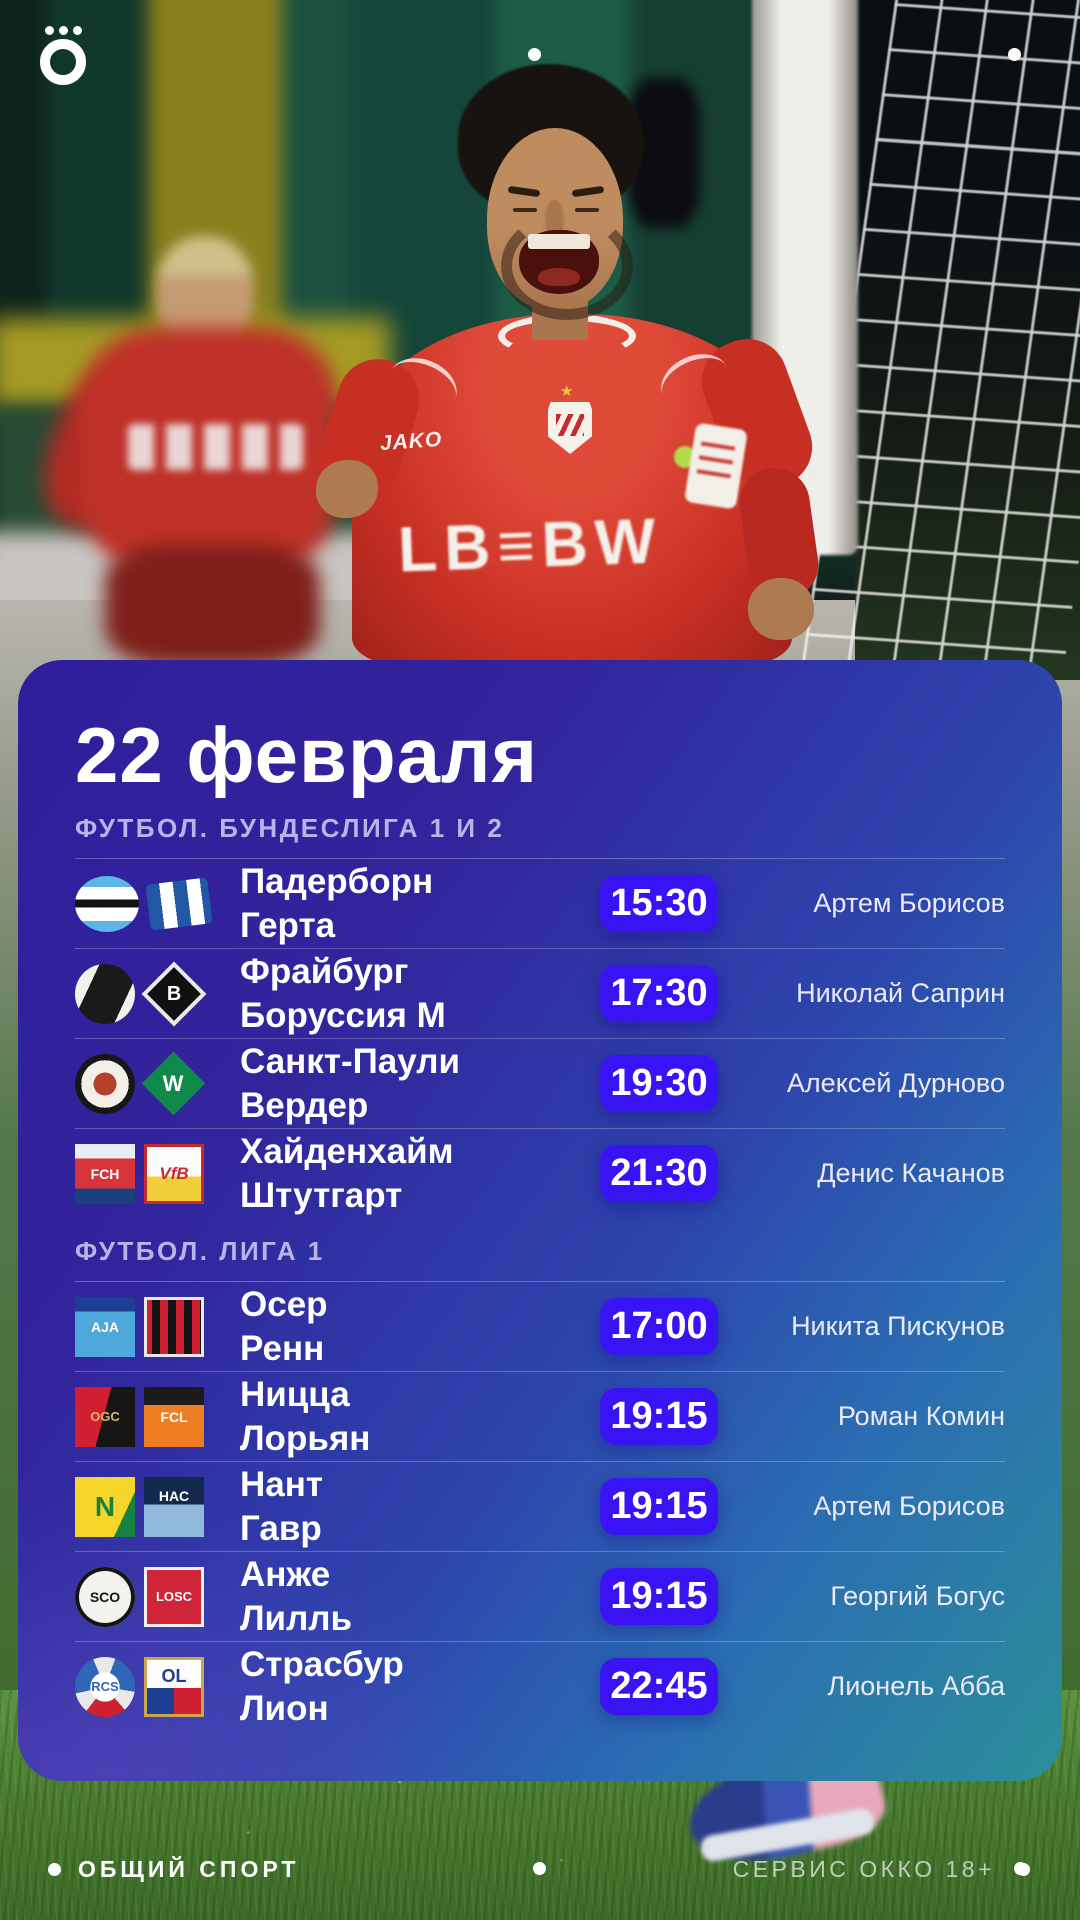 This screenshot has width=1080, height=1920. I want to click on ogc-nice-crest-icon: OGC, so click(105, 1416).